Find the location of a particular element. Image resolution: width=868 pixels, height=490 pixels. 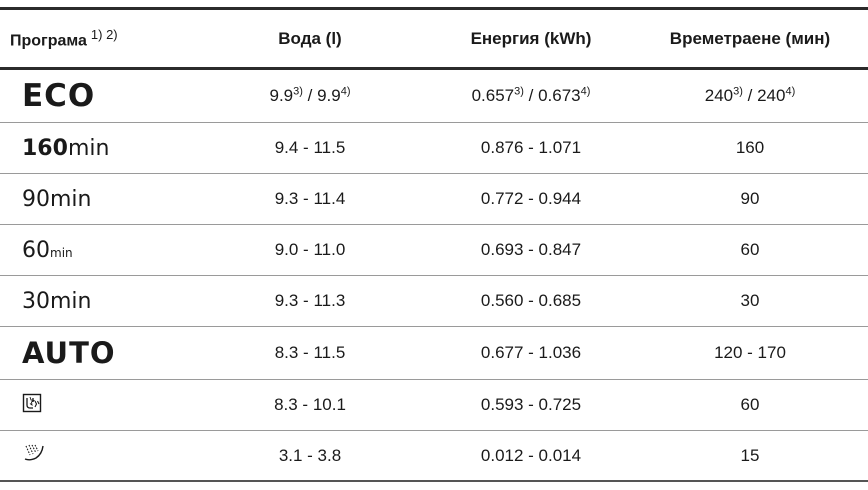

cell-duration: 30 is located at coordinates (750, 300).